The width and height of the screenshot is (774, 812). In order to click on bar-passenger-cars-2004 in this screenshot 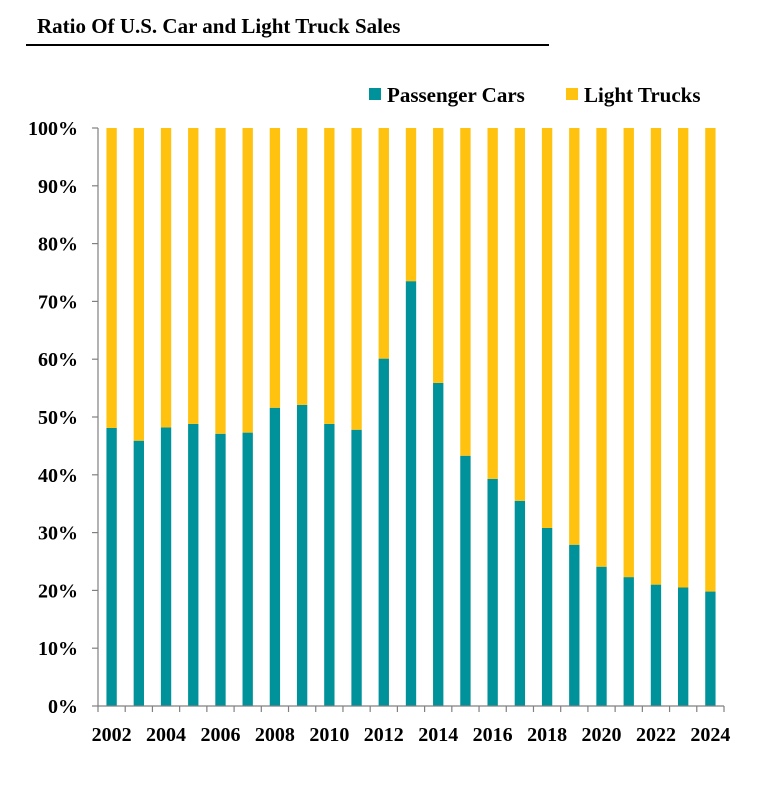, I will do `click(166, 566)`.